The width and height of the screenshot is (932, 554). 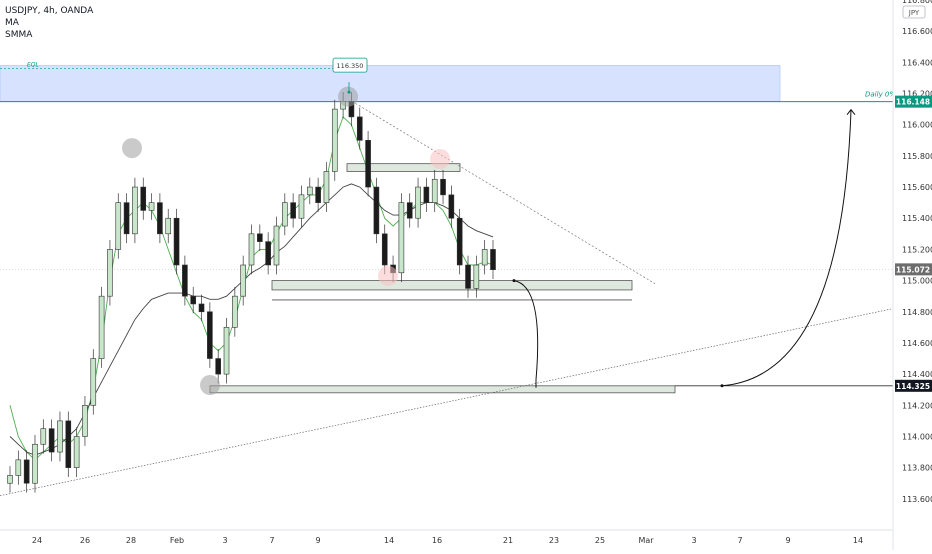 I want to click on currency-badge, so click(x=914, y=12).